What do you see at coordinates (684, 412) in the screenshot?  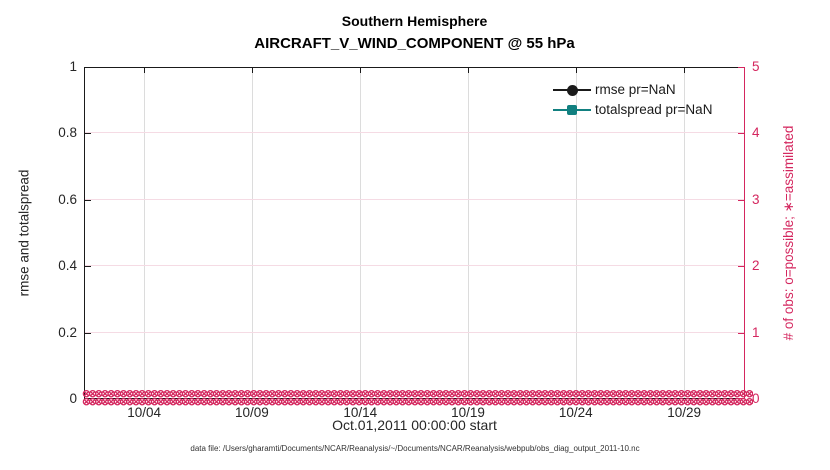 I see `x-tick-label: 10/29` at bounding box center [684, 412].